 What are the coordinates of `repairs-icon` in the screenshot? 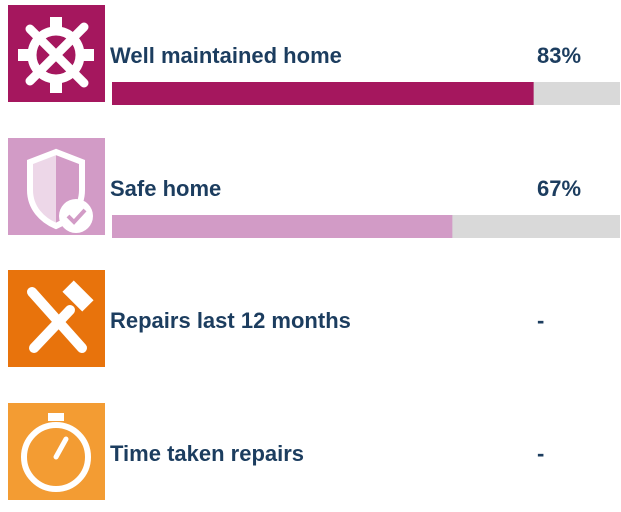 It's located at (60, 316).